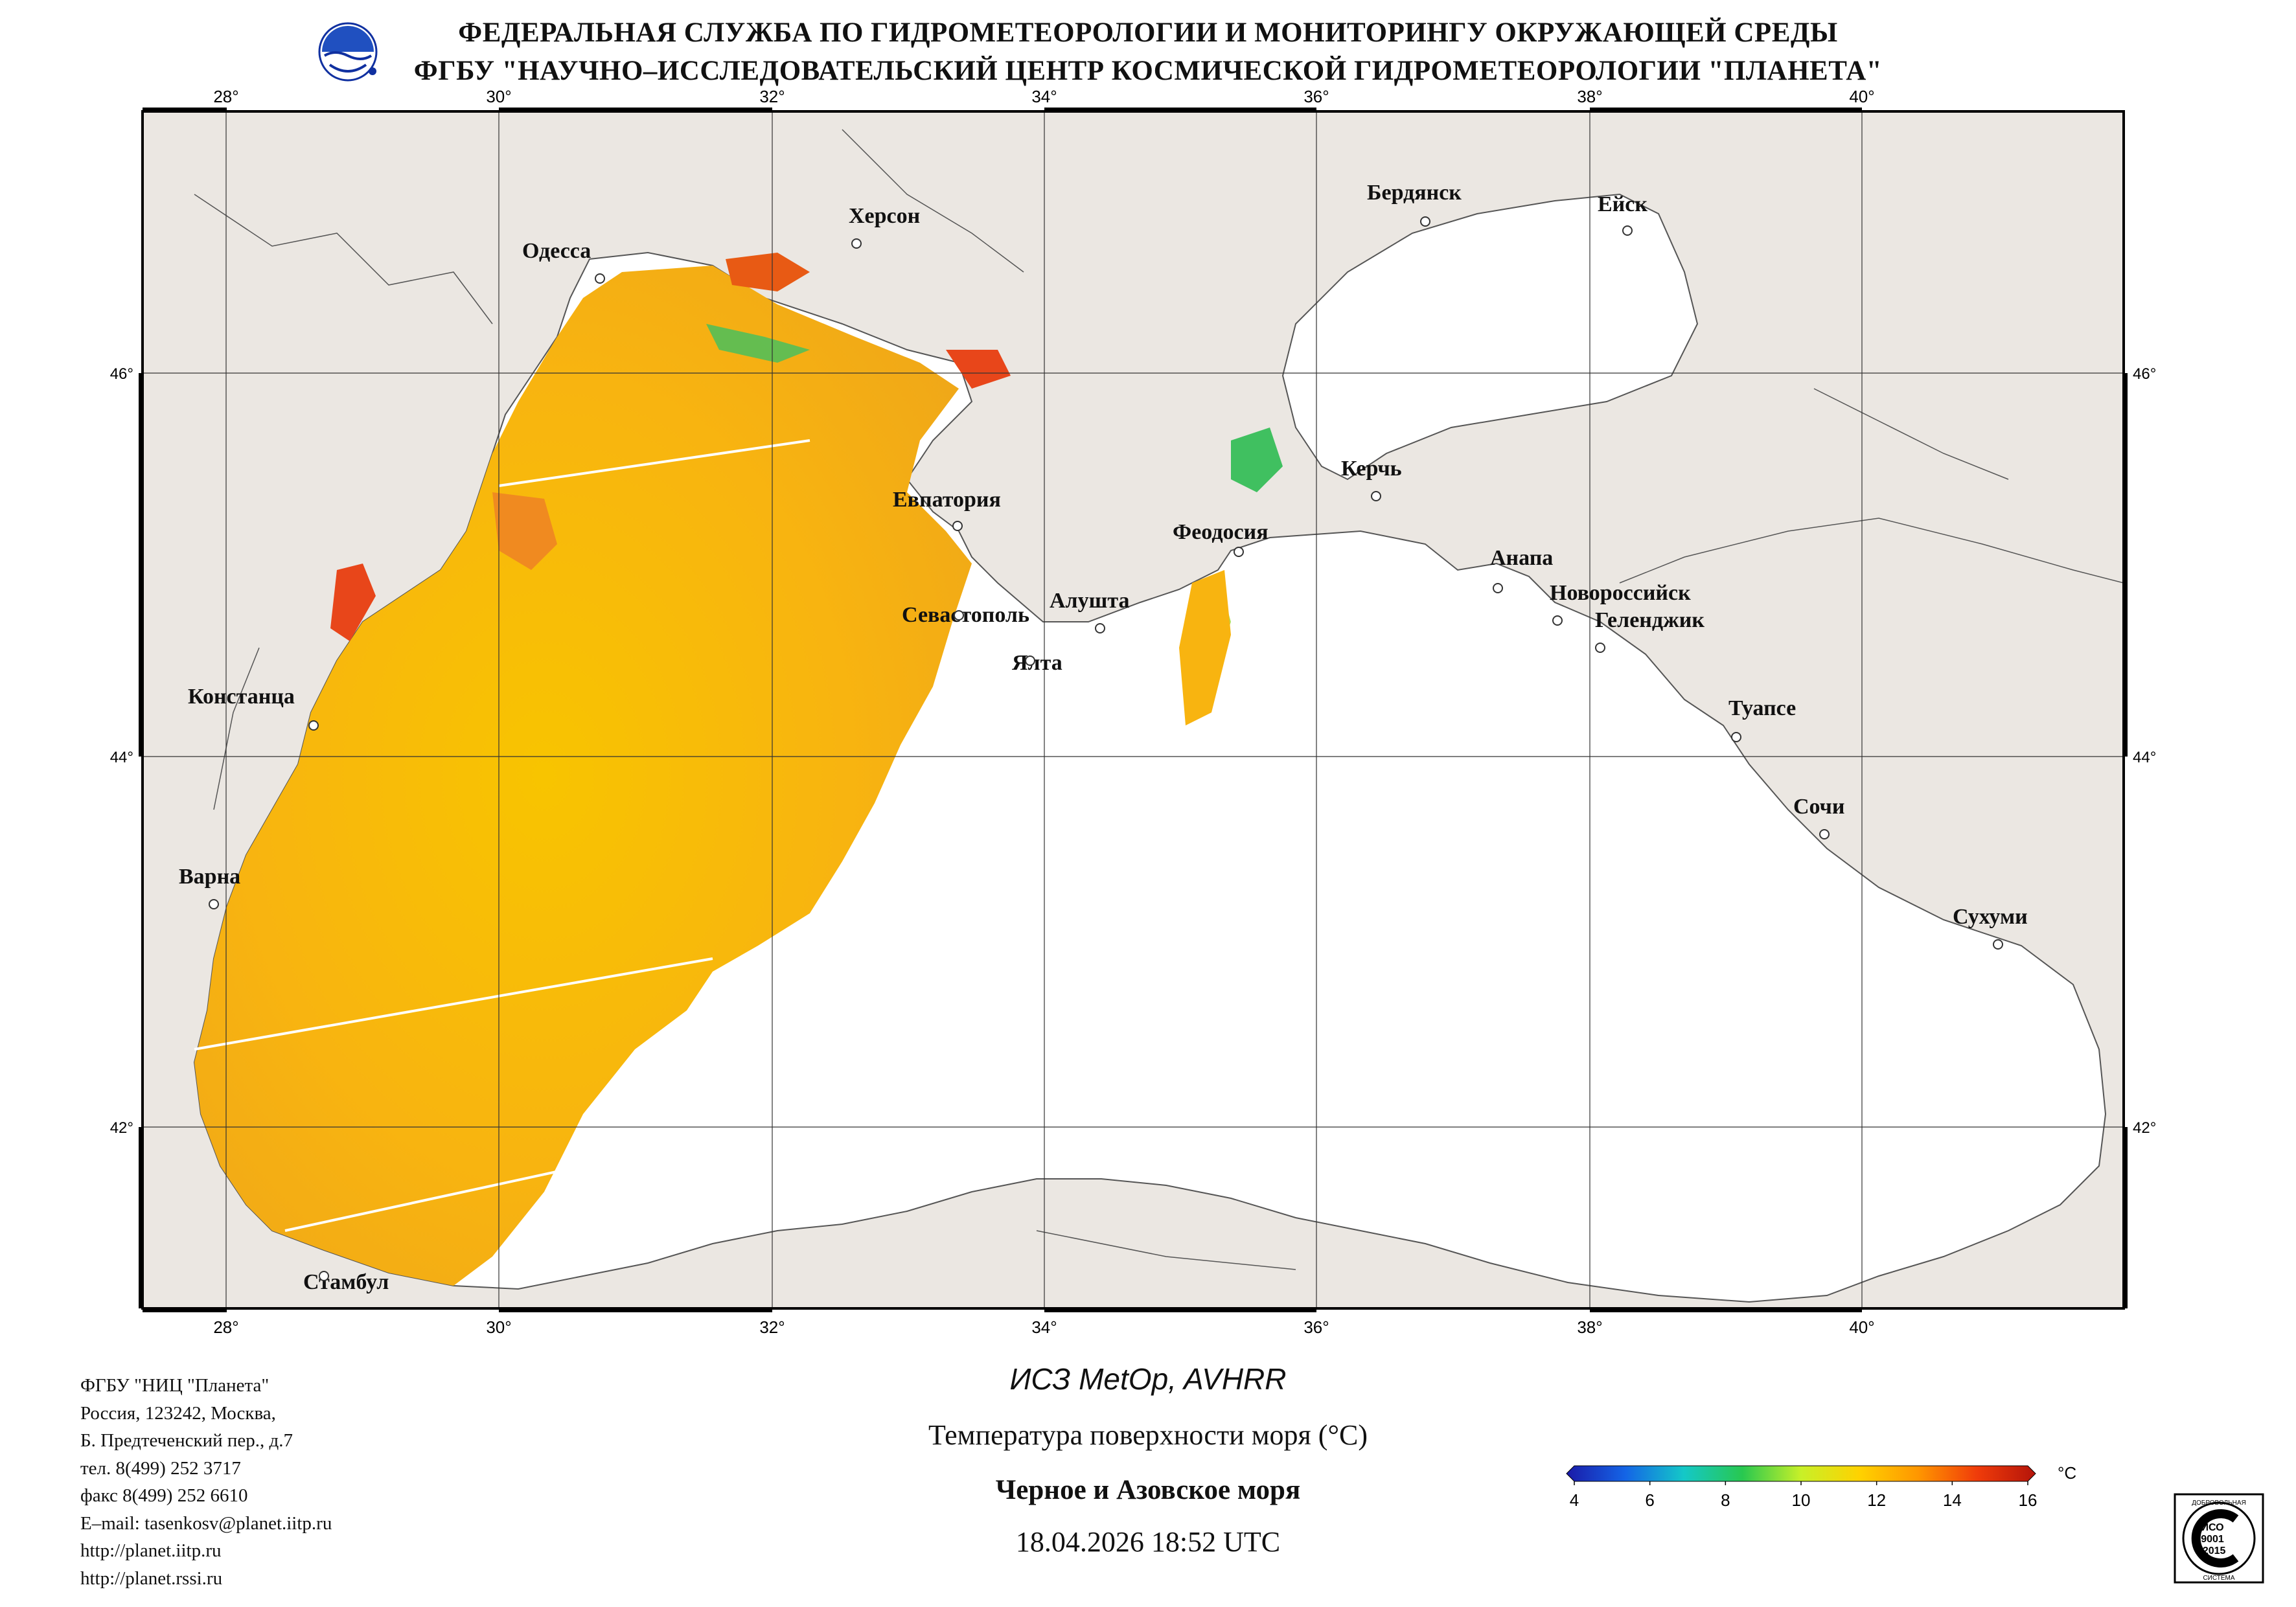 The height and width of the screenshot is (1607, 2296). I want to click on info-line: факс 8(499) 252 6610, so click(164, 1495).